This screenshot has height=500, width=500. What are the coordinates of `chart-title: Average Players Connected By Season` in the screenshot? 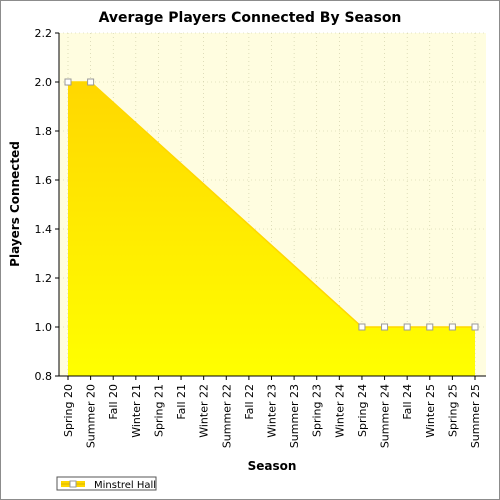 It's located at (250, 18).